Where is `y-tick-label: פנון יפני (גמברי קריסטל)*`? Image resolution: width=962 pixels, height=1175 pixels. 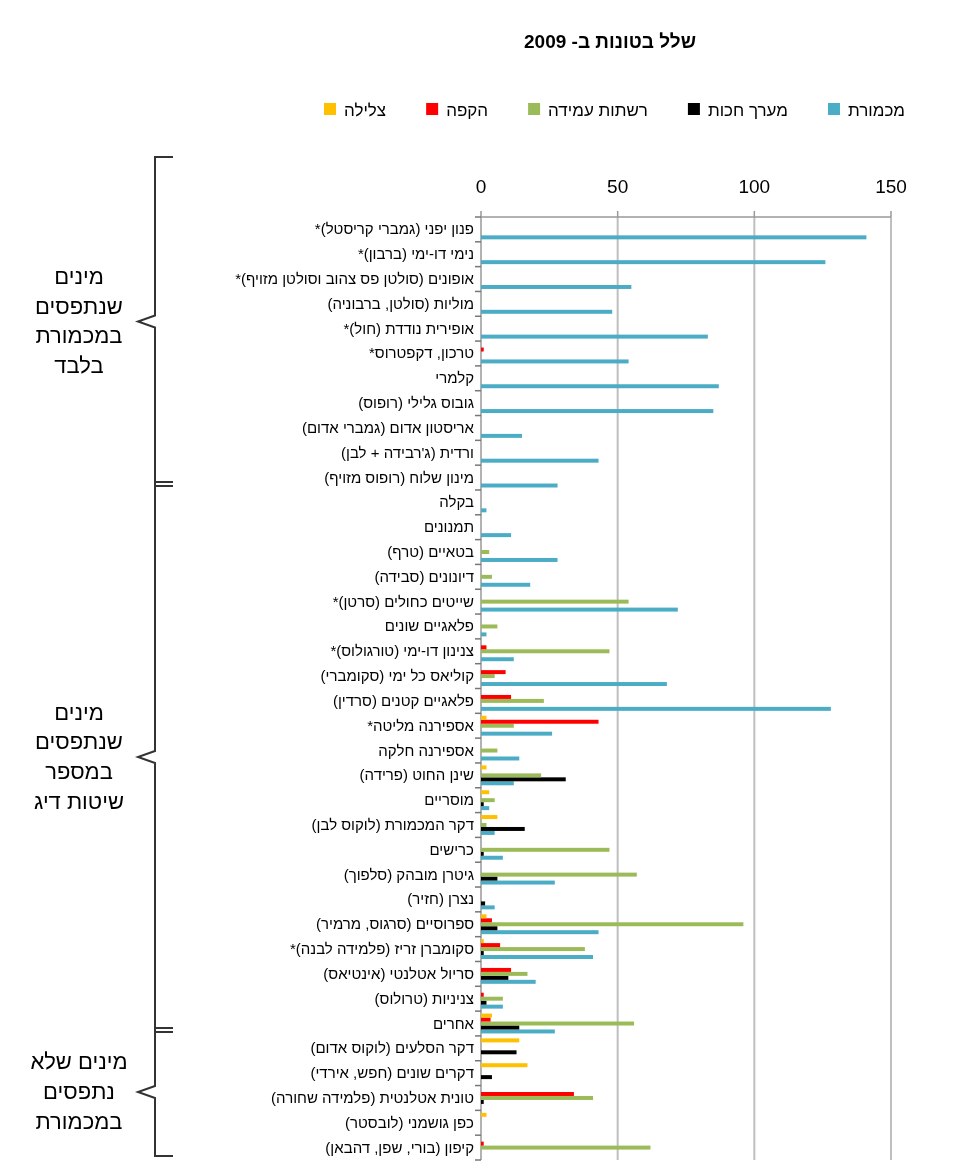 y-tick-label: פנון יפני (גמברי קריסטל)* is located at coordinates (394, 229).